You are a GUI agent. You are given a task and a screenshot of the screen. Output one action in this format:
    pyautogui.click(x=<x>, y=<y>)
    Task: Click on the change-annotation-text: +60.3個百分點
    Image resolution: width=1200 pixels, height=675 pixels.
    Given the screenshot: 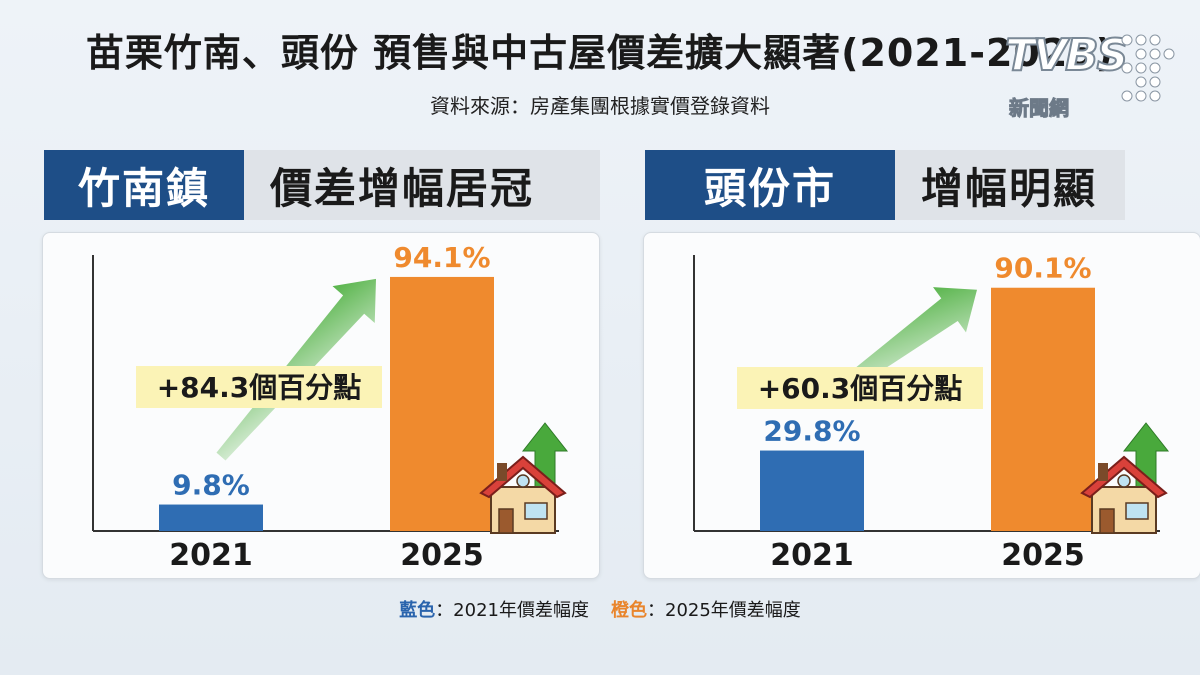 What is the action you would take?
    pyautogui.click(x=860, y=388)
    